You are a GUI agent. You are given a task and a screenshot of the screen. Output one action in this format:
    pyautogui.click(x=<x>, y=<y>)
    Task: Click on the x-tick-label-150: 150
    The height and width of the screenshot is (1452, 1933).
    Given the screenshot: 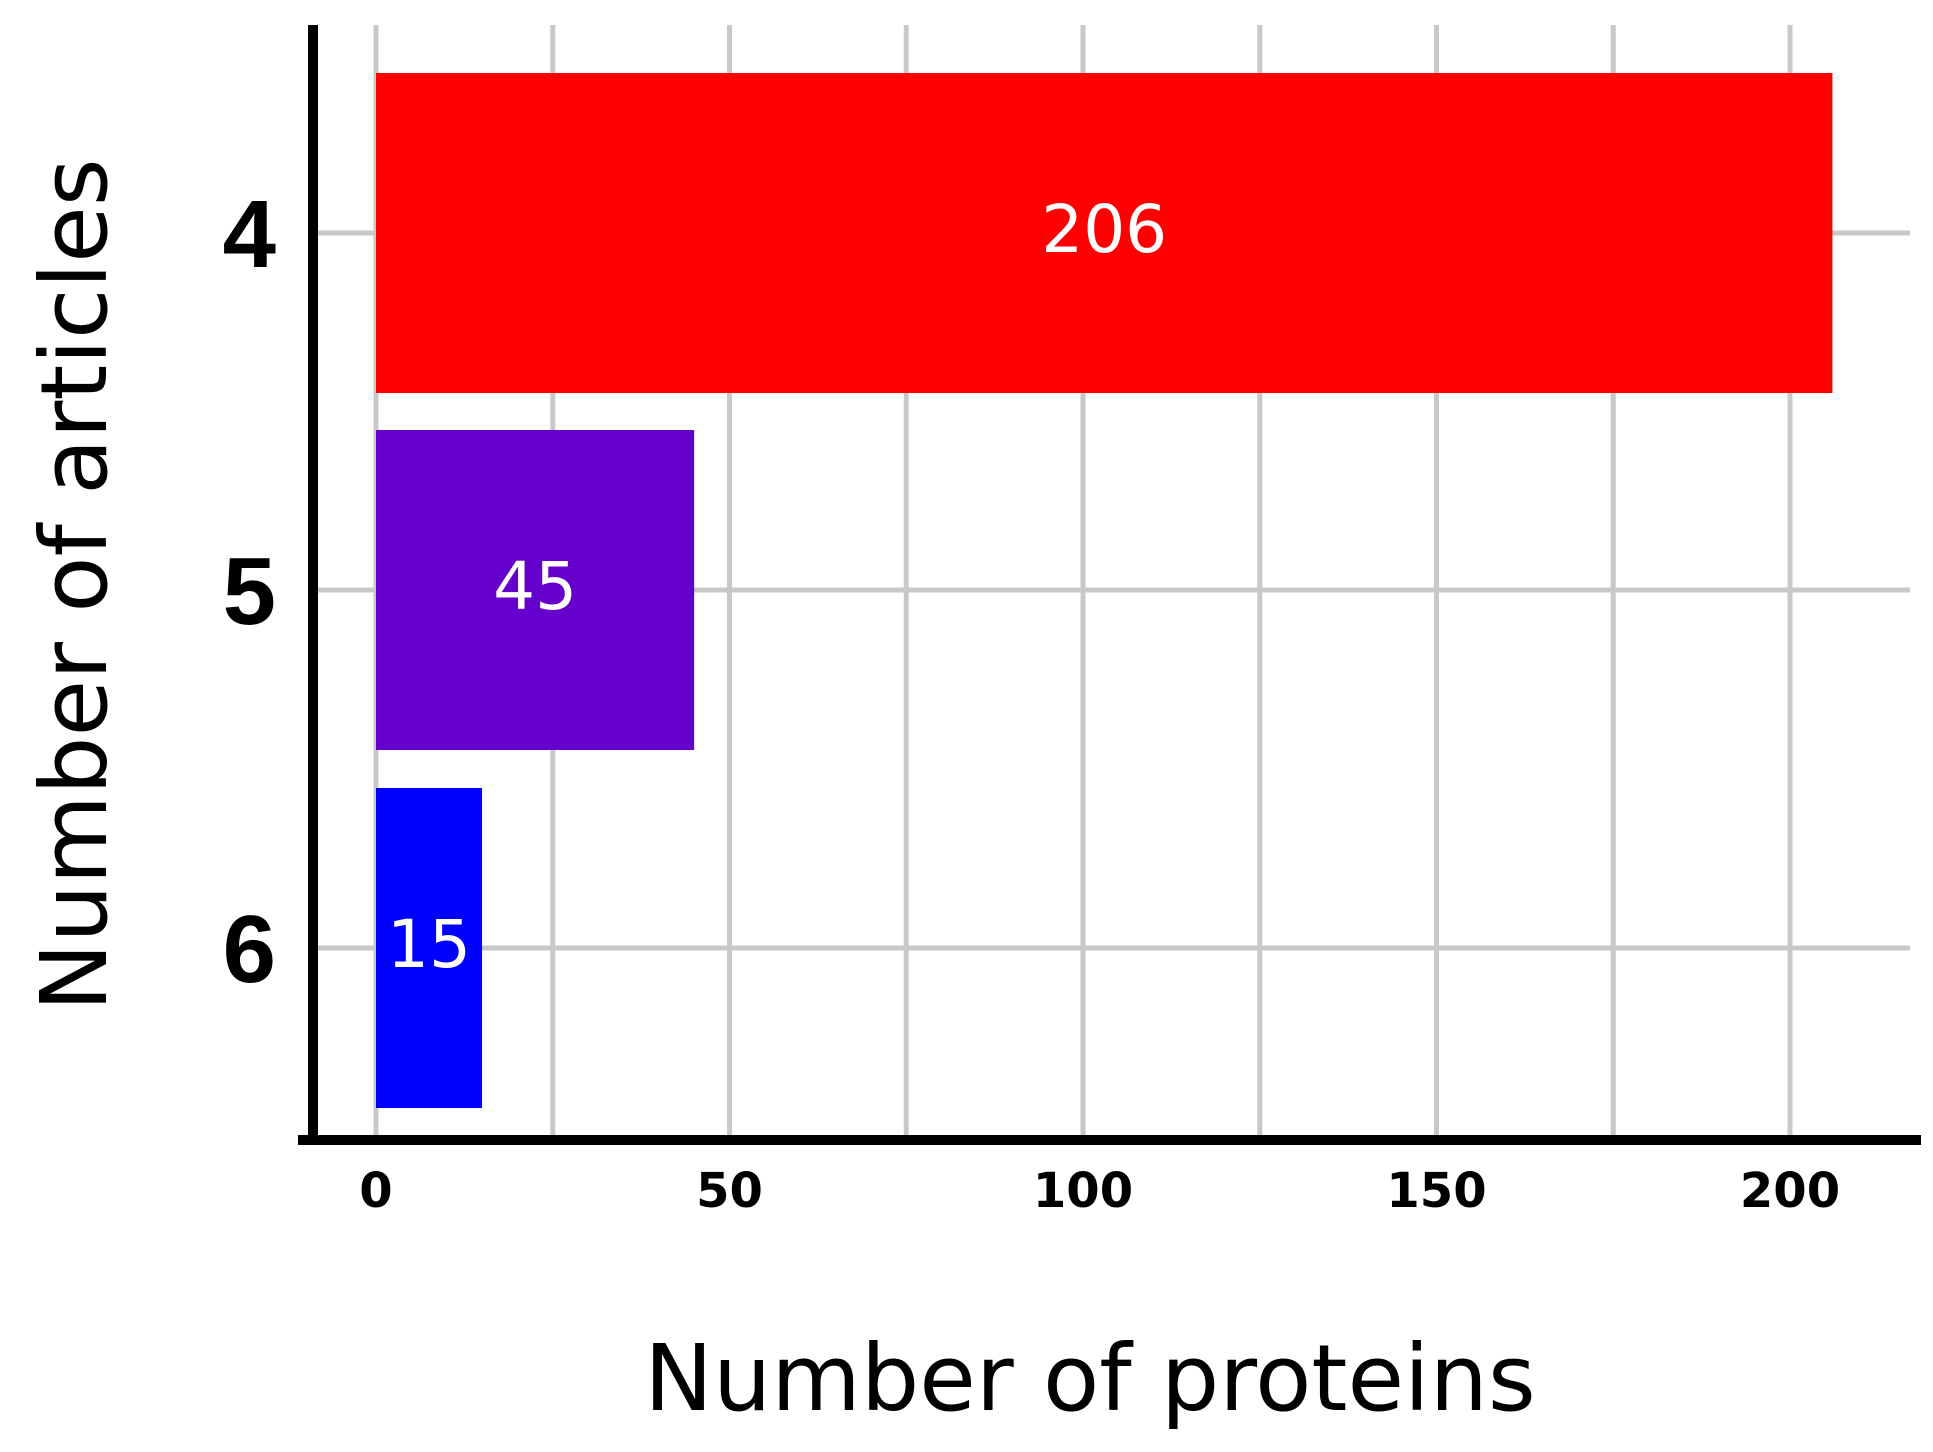 What is the action you would take?
    pyautogui.click(x=1436, y=1191)
    